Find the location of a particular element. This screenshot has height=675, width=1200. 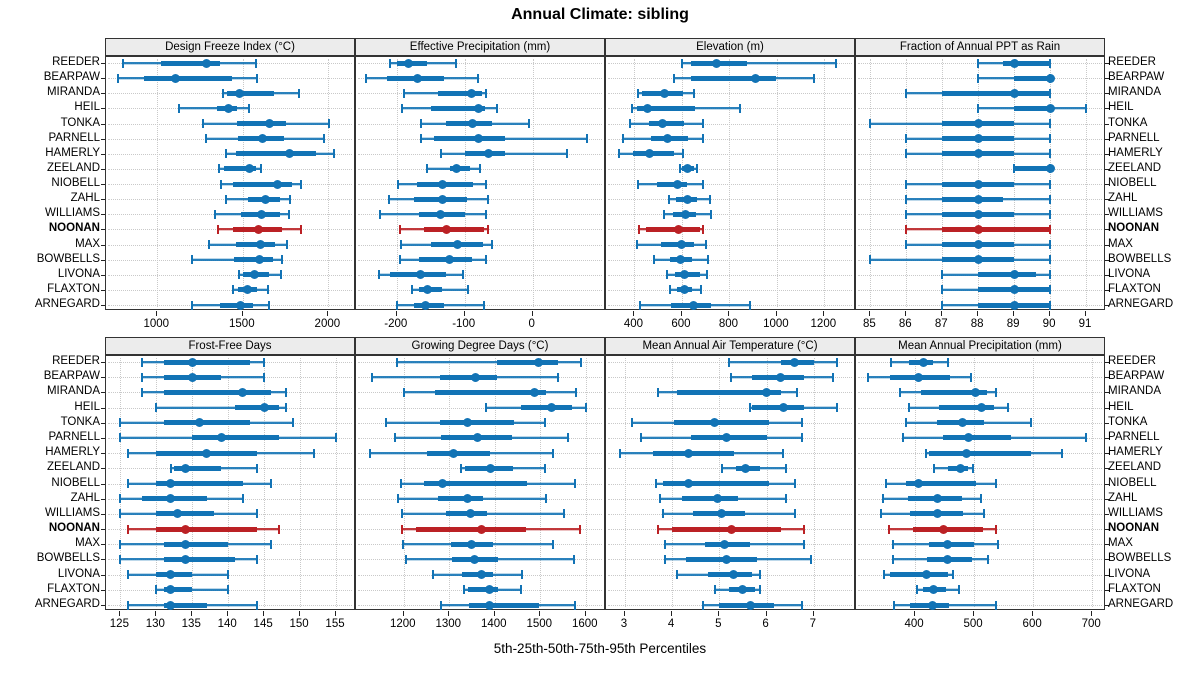

station-label-left-bearpaw: BEARPAW is located at coordinates (71, 376).